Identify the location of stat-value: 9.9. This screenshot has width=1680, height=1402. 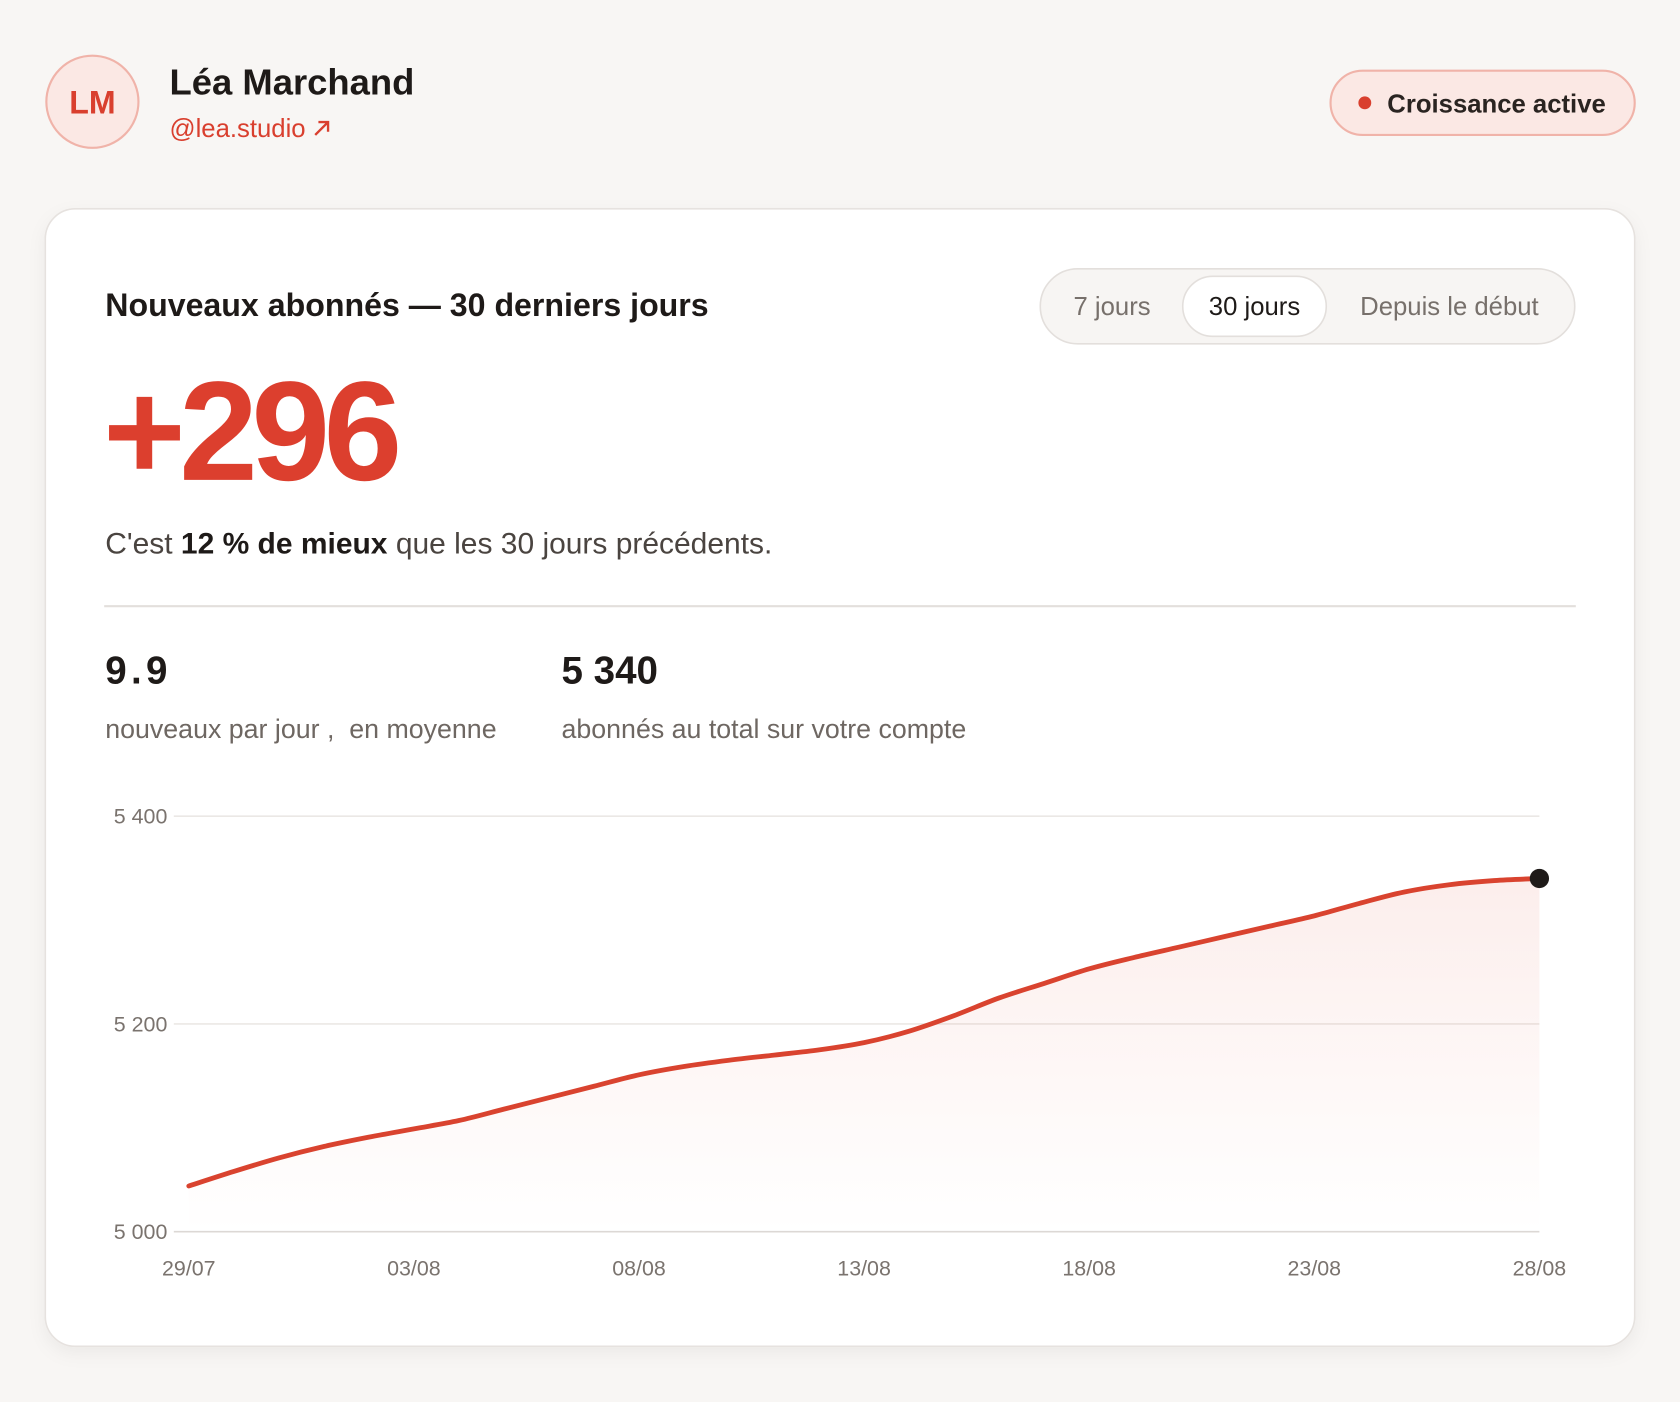
(138, 670).